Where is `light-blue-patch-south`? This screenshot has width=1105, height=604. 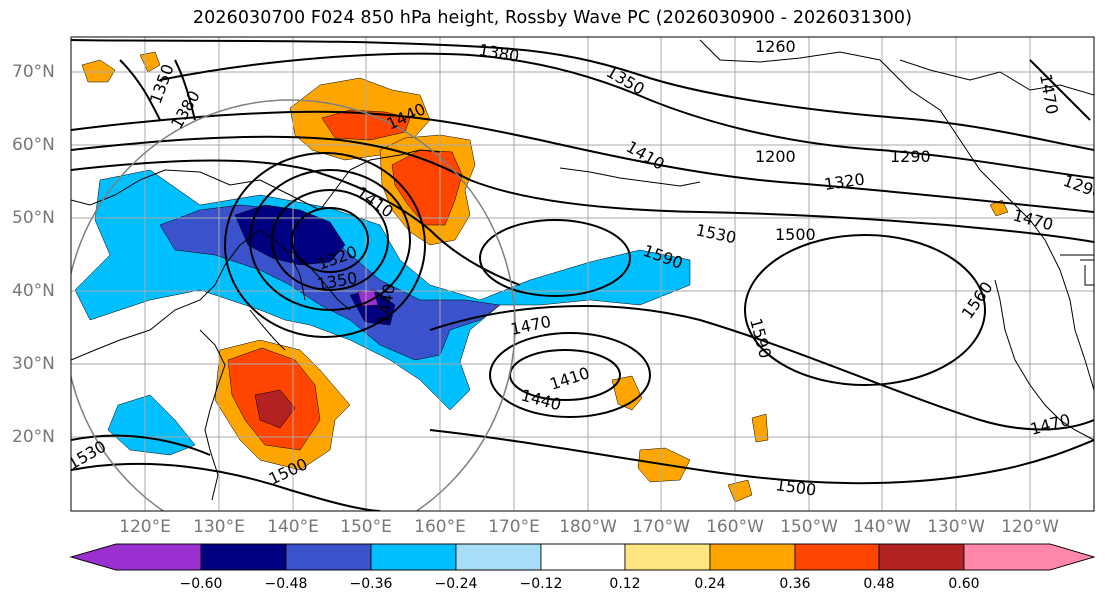
light-blue-patch-south is located at coordinates (151, 425).